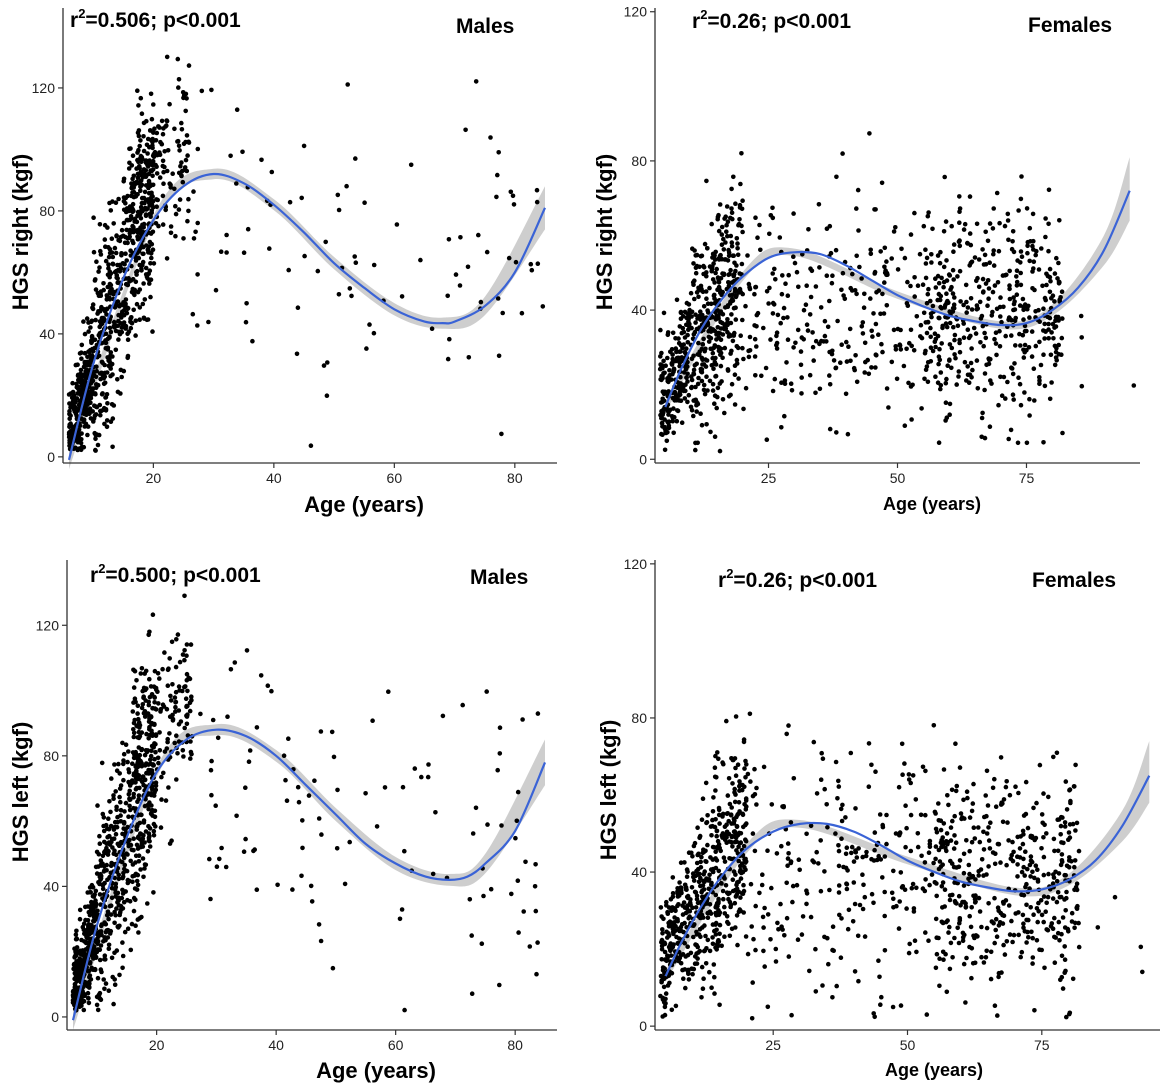 The height and width of the screenshot is (1087, 1170). What do you see at coordinates (908, 1045) in the screenshot?
I see `x-tick-label: 50` at bounding box center [908, 1045].